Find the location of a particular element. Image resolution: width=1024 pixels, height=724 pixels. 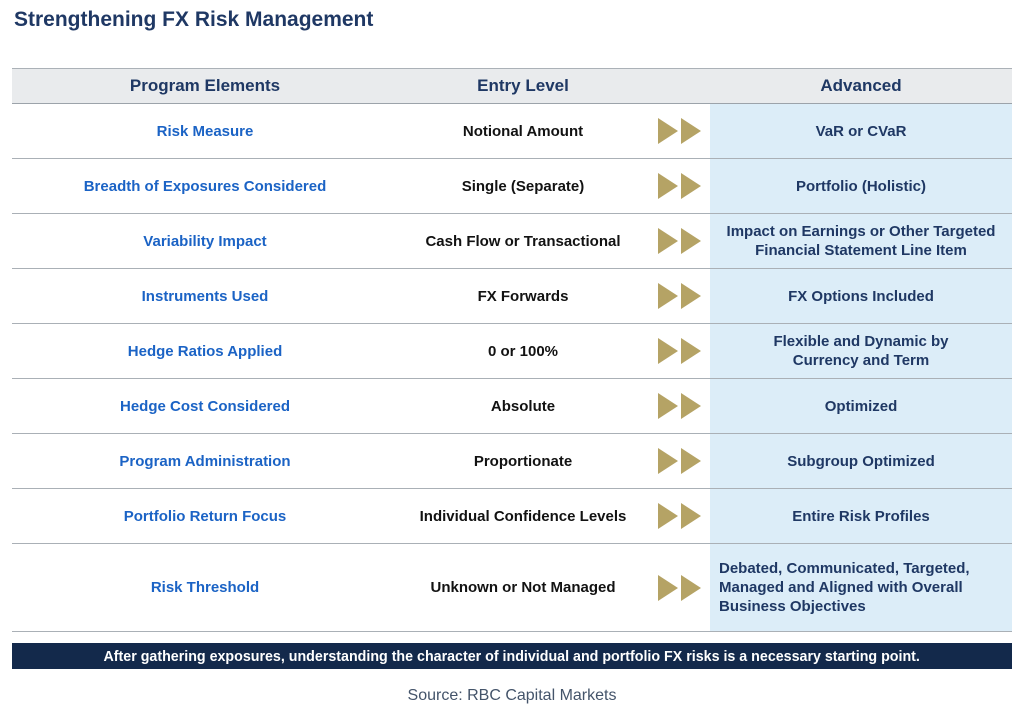

header-arrow-spacer is located at coordinates (679, 86).